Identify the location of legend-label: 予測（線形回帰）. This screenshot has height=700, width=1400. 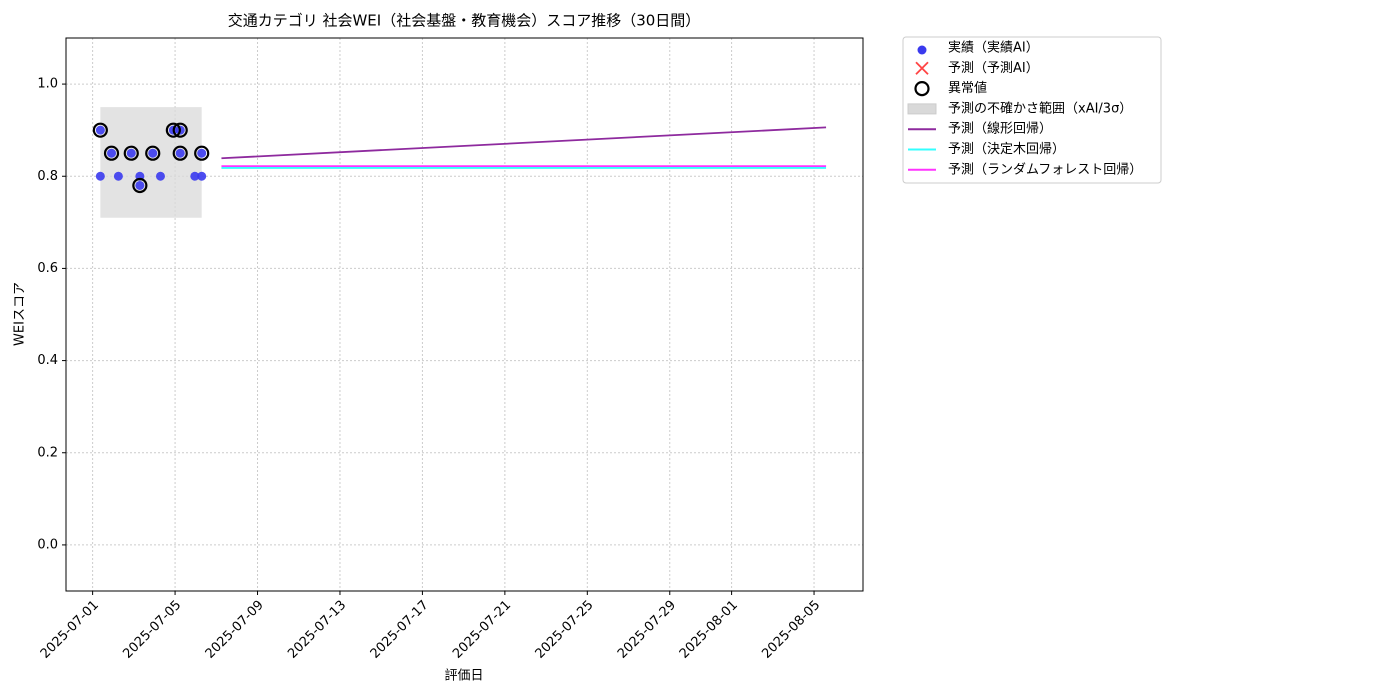
(1000, 129).